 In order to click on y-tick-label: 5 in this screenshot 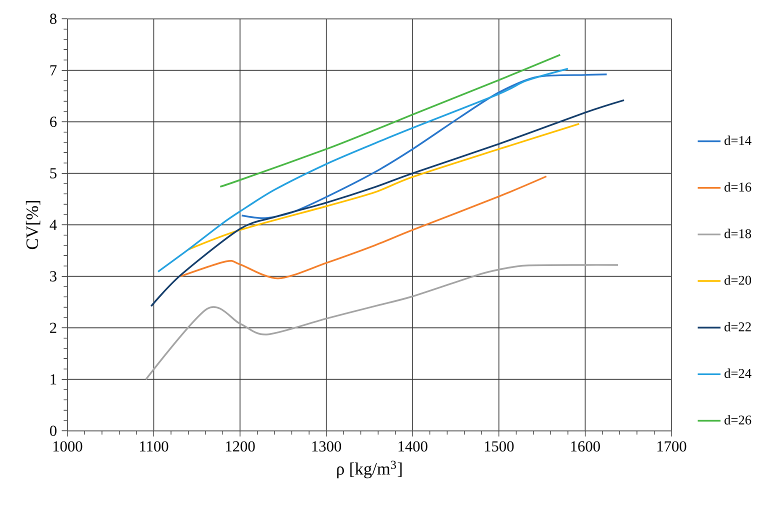, I will do `click(53, 173)`.